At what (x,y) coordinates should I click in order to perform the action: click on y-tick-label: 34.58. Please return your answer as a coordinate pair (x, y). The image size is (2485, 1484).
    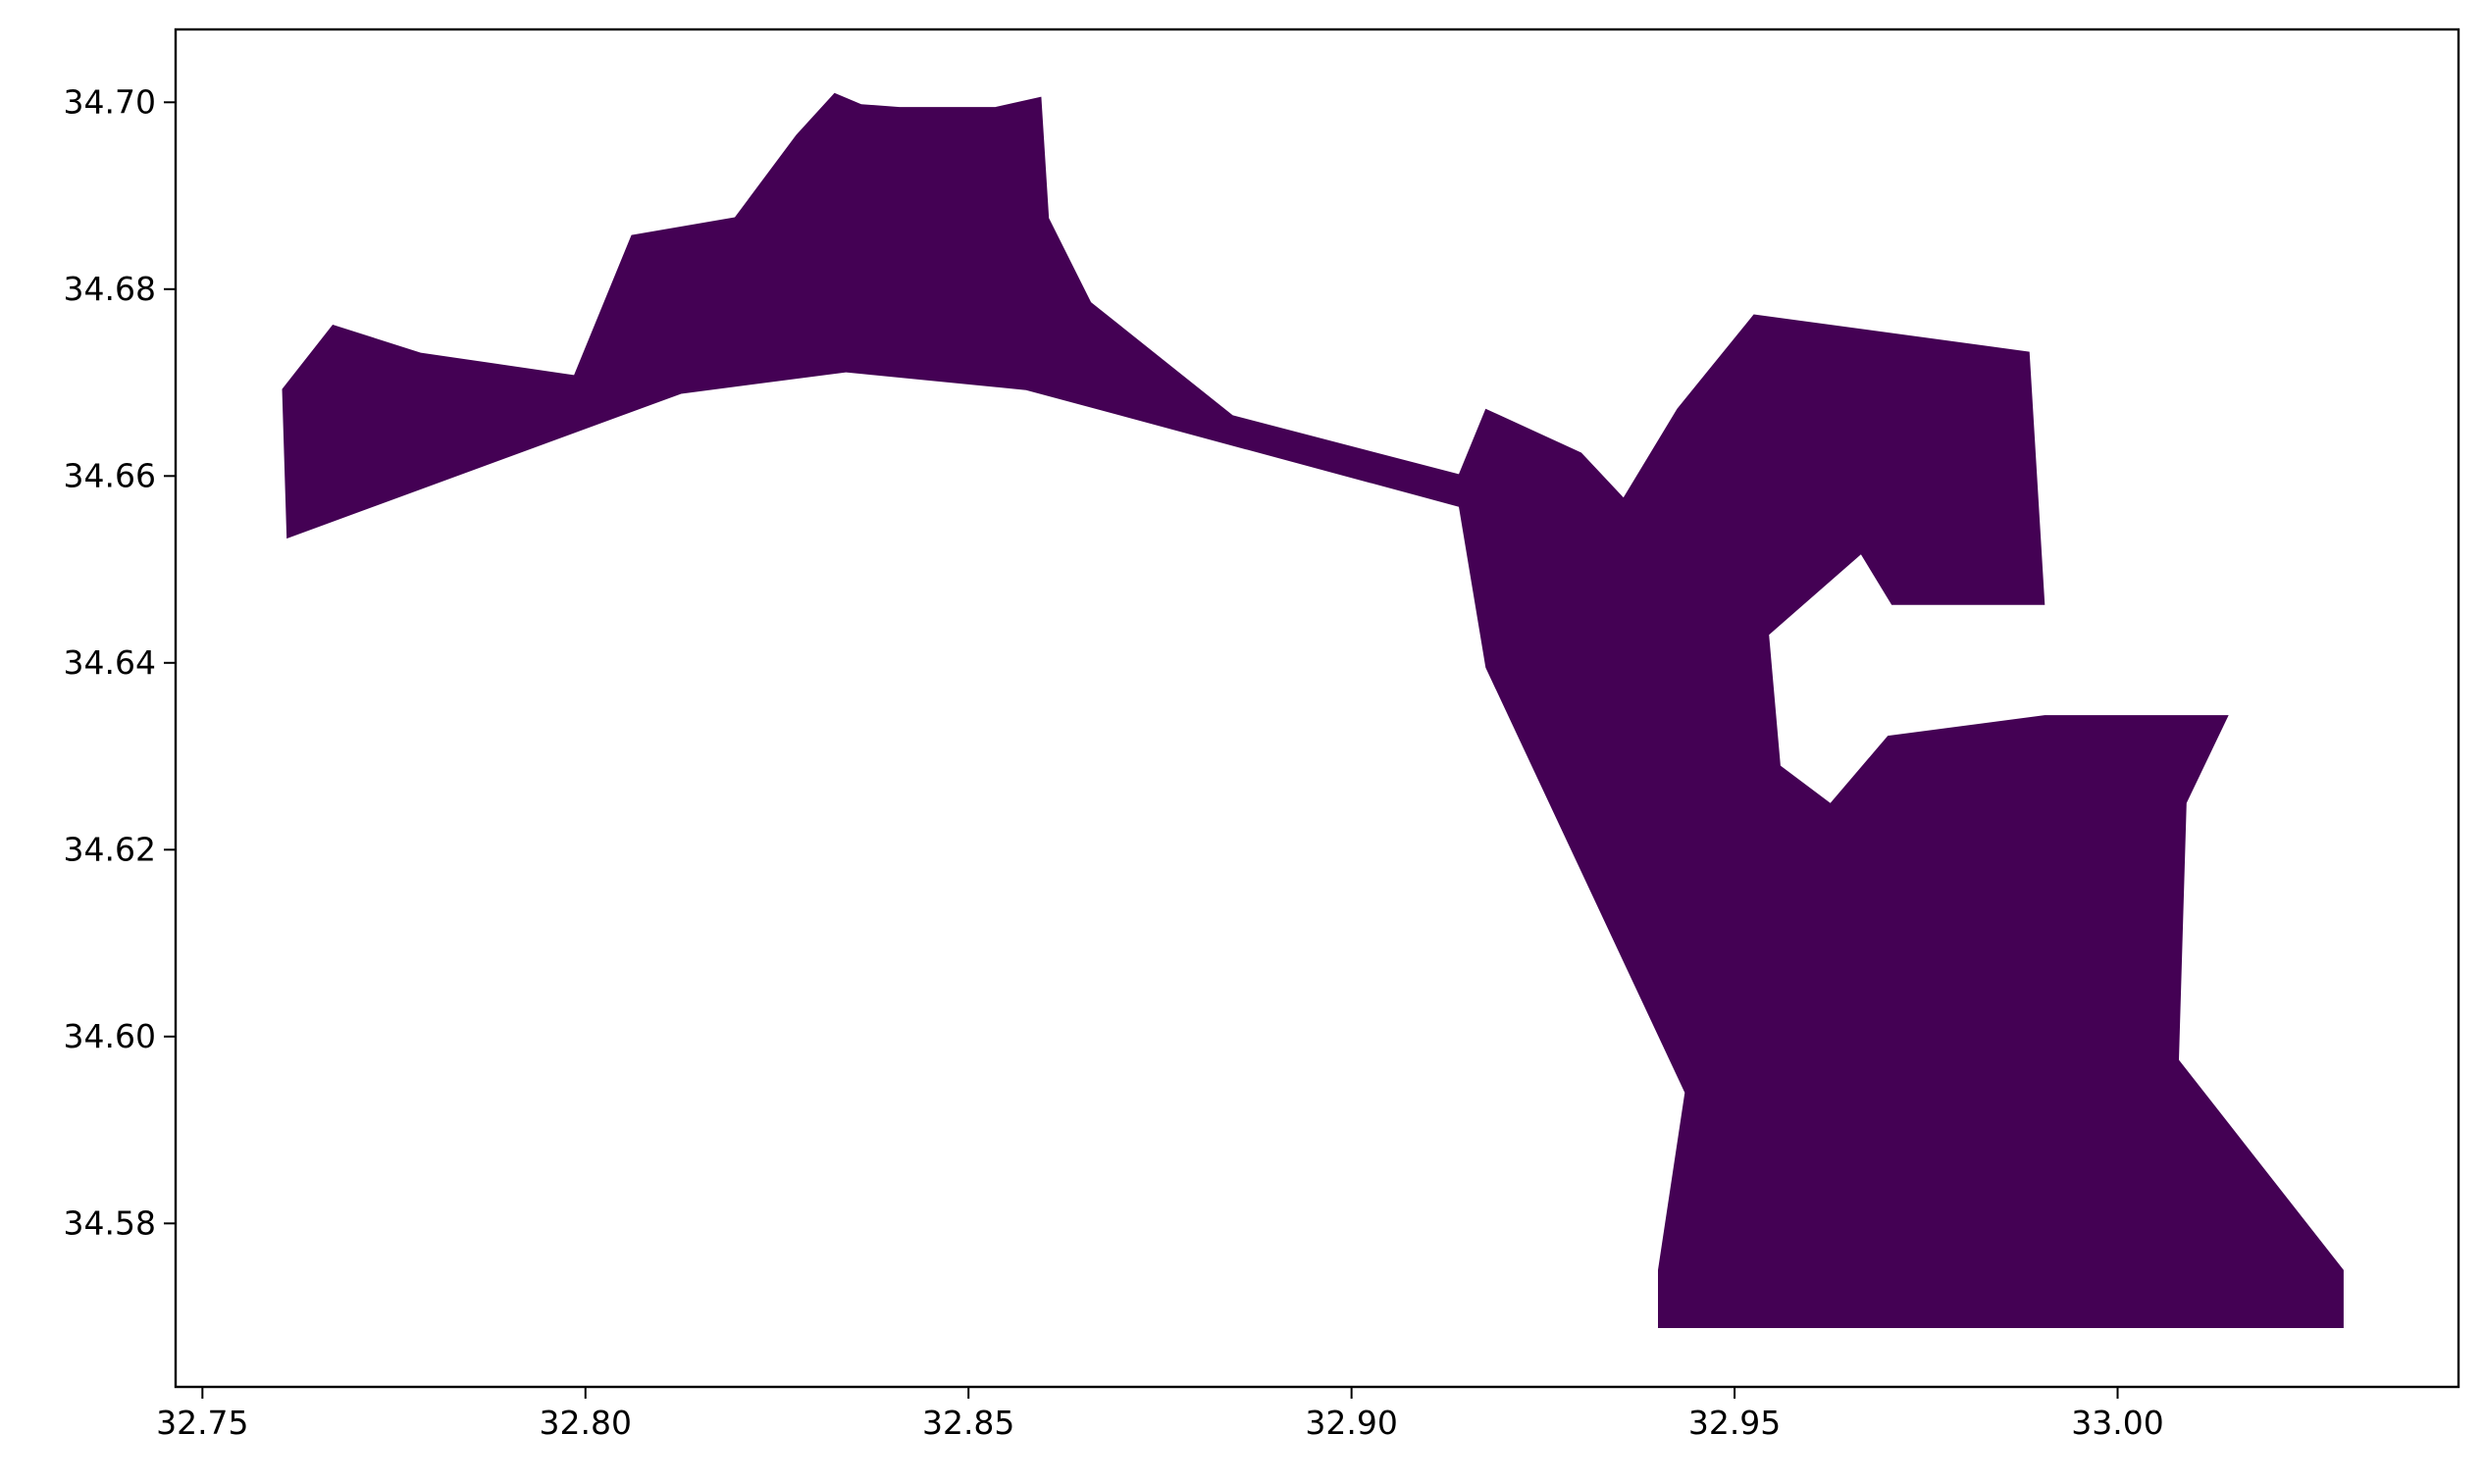
    Looking at the image, I should click on (110, 1222).